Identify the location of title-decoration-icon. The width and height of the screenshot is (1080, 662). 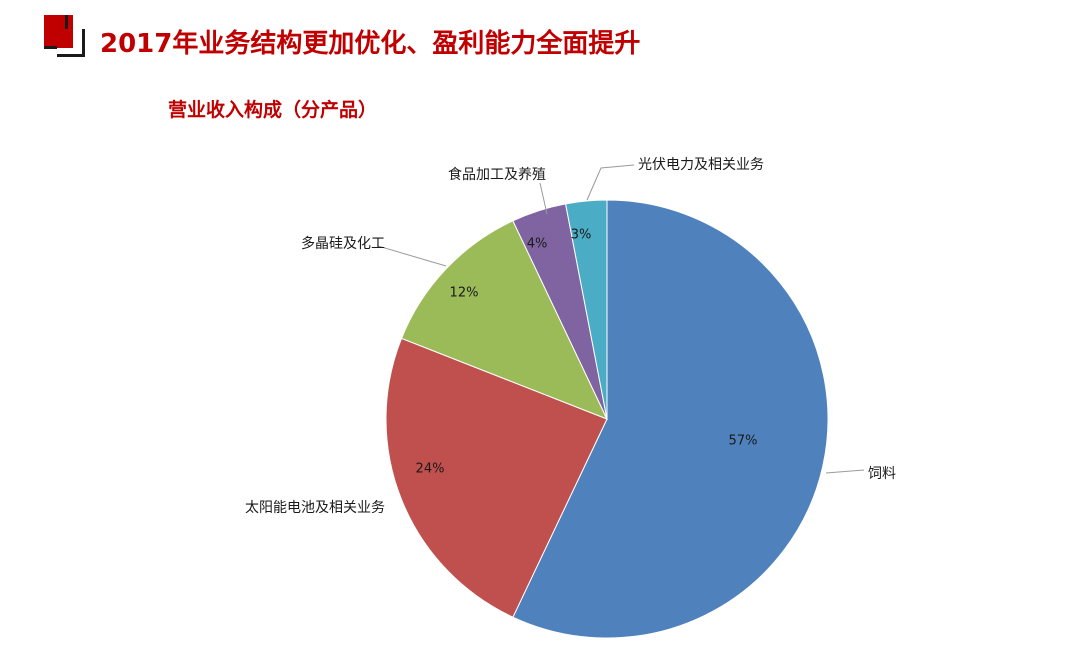
(69, 40).